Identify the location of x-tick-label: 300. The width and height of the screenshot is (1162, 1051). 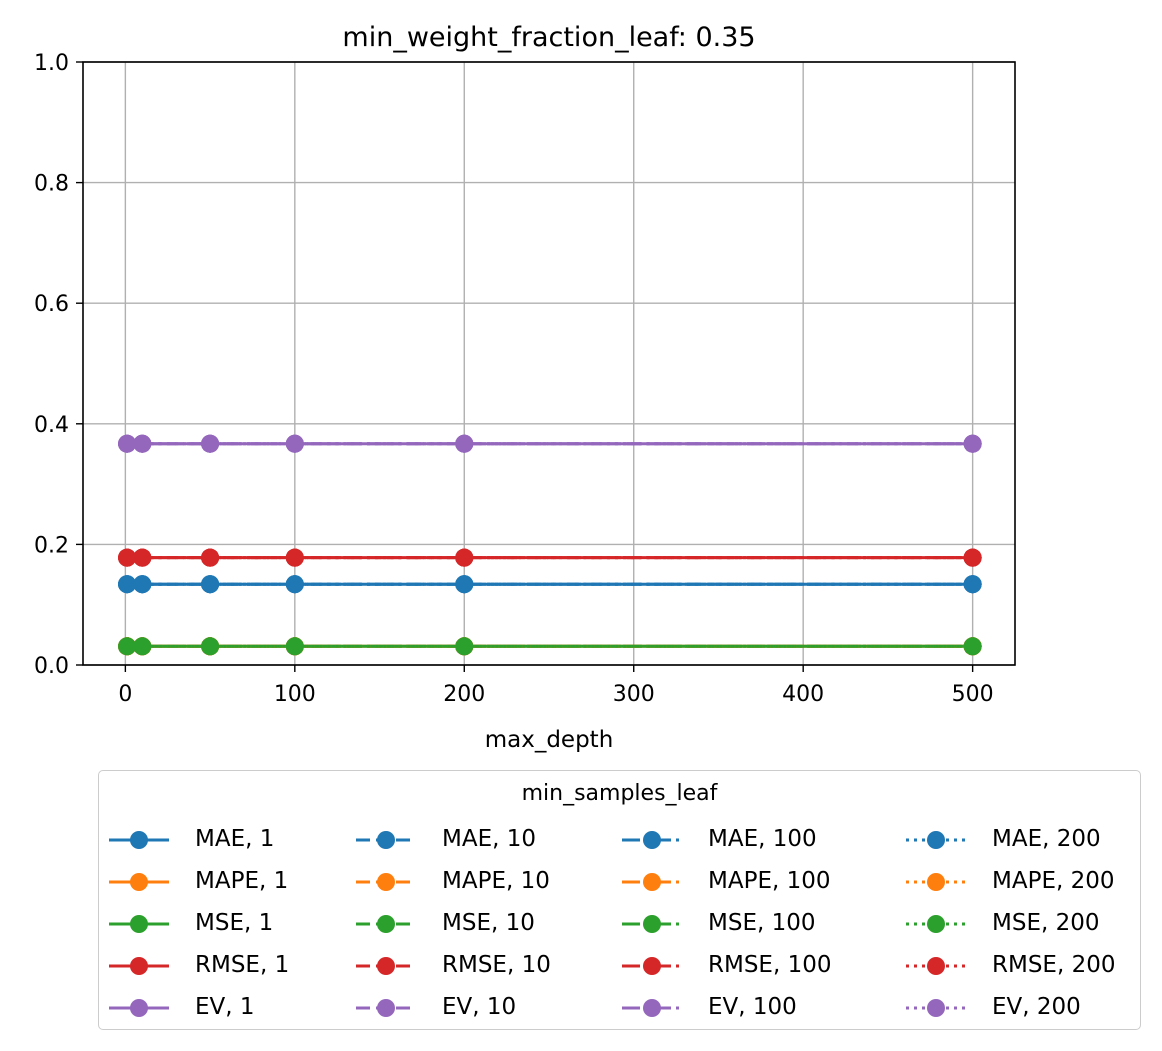
(634, 694).